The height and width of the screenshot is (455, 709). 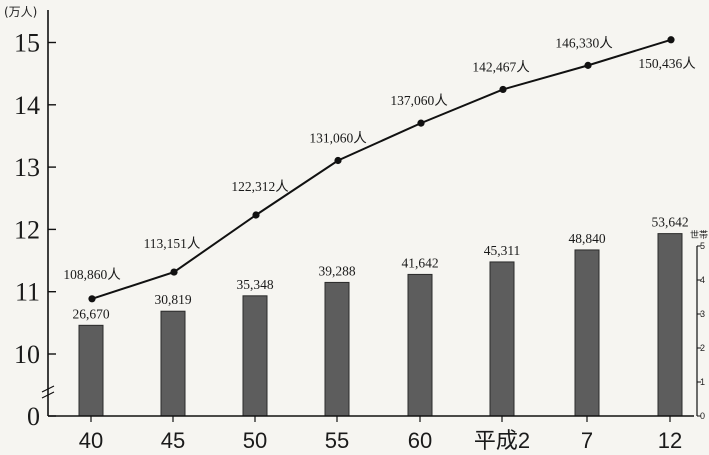 What do you see at coordinates (255, 440) in the screenshot?
I see `x-tick-label: 50` at bounding box center [255, 440].